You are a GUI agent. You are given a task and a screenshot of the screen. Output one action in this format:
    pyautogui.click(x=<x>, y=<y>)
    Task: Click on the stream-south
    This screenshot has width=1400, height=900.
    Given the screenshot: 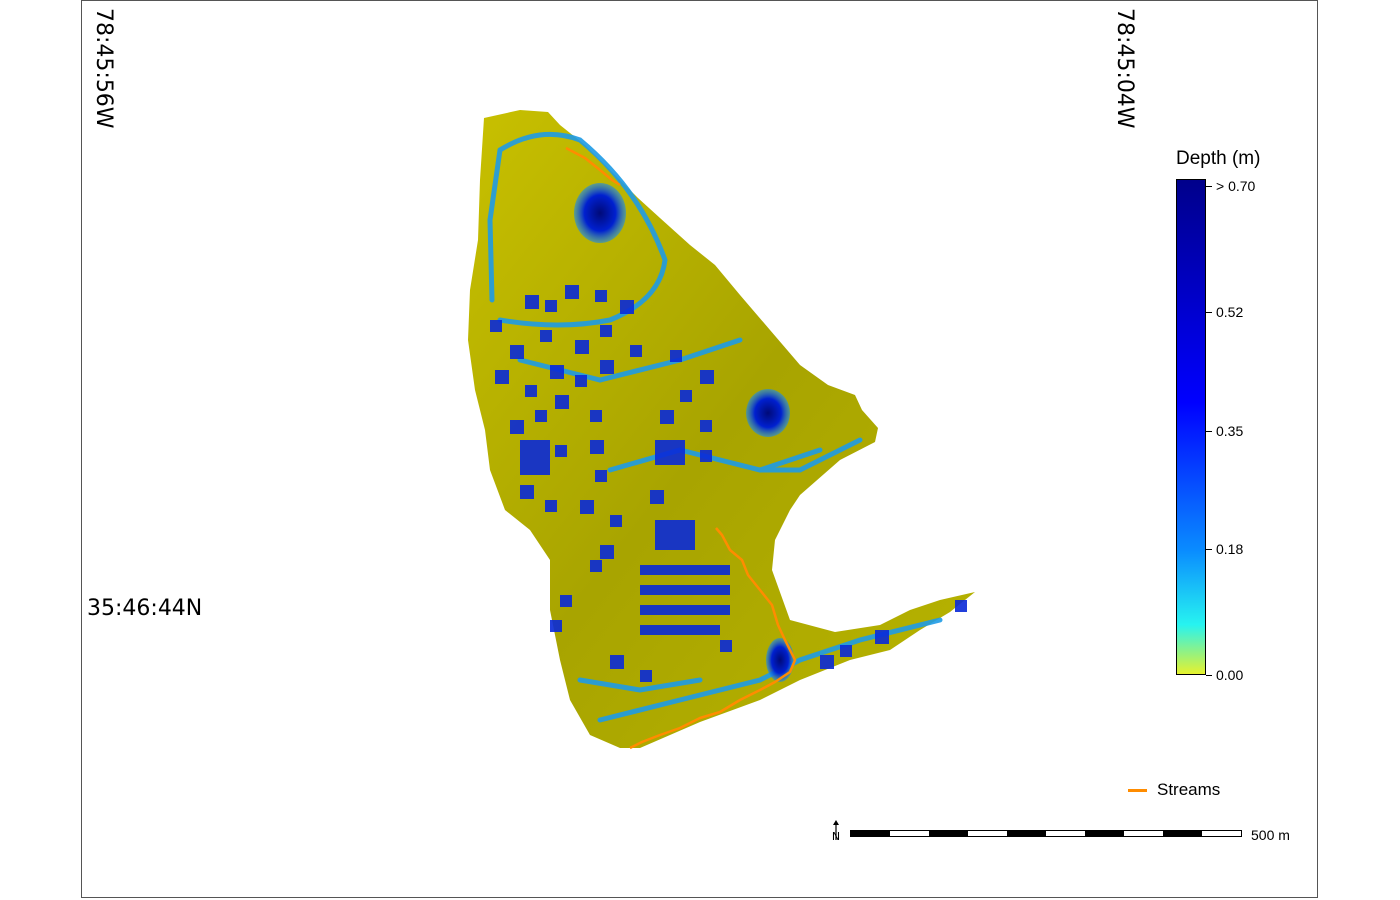 What is the action you would take?
    pyautogui.click(x=713, y=638)
    